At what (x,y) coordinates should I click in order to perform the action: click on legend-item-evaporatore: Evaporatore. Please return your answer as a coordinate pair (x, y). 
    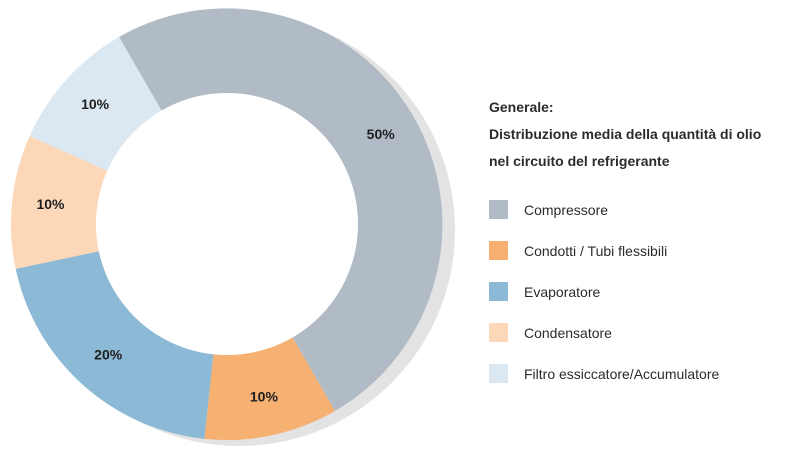
    Looking at the image, I should click on (641, 291).